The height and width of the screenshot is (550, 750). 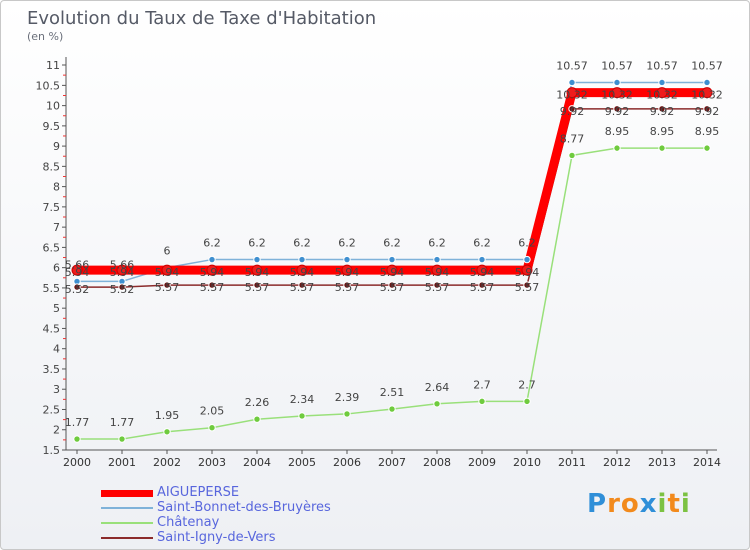 What do you see at coordinates (347, 397) in the screenshot?
I see `data-label-2: 2.39` at bounding box center [347, 397].